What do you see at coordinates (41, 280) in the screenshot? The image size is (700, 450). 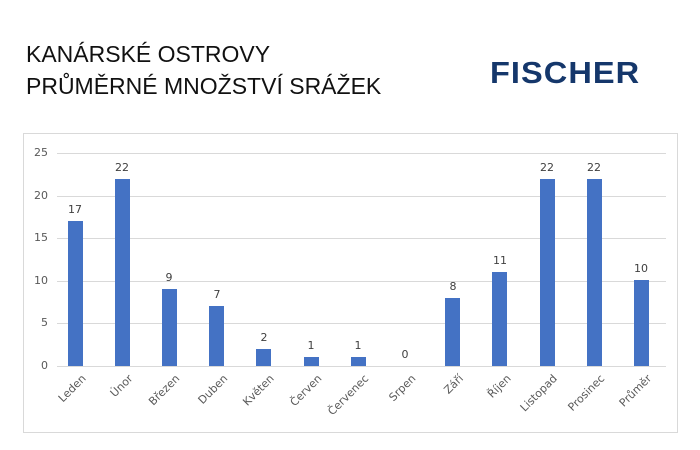 I see `y-tick-label: 10` at bounding box center [41, 280].